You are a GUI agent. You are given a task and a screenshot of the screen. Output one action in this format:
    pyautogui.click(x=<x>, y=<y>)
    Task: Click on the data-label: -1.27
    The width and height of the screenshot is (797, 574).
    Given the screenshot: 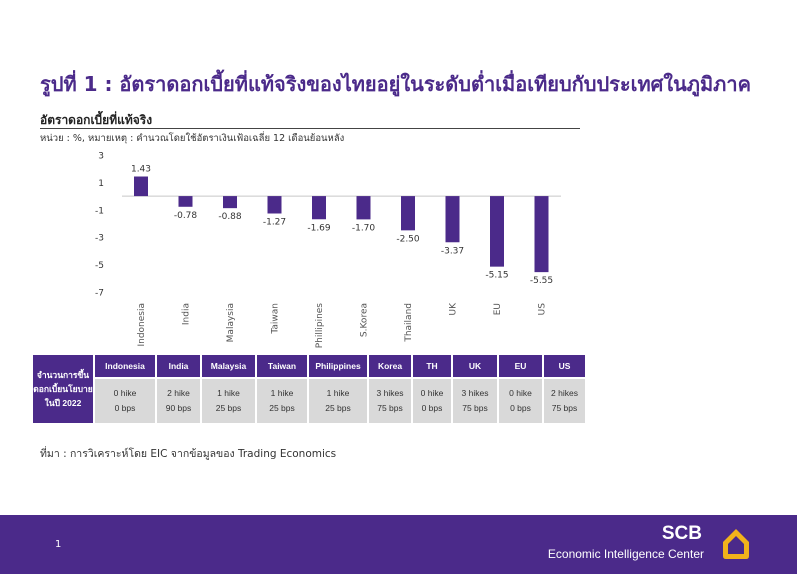 What is the action you would take?
    pyautogui.click(x=274, y=222)
    